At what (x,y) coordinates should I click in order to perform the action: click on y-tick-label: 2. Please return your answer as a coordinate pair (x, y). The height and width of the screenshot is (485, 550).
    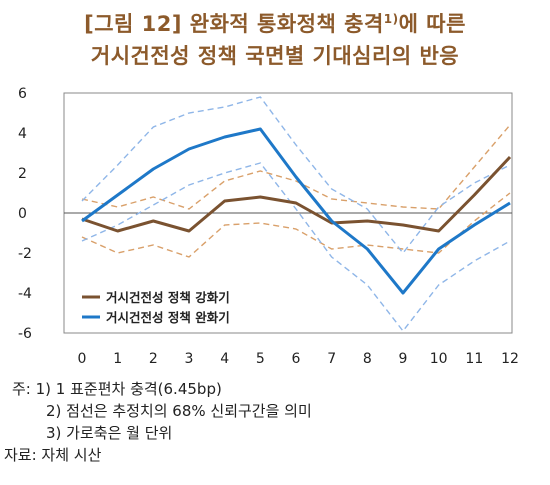
    Looking at the image, I should click on (22, 174).